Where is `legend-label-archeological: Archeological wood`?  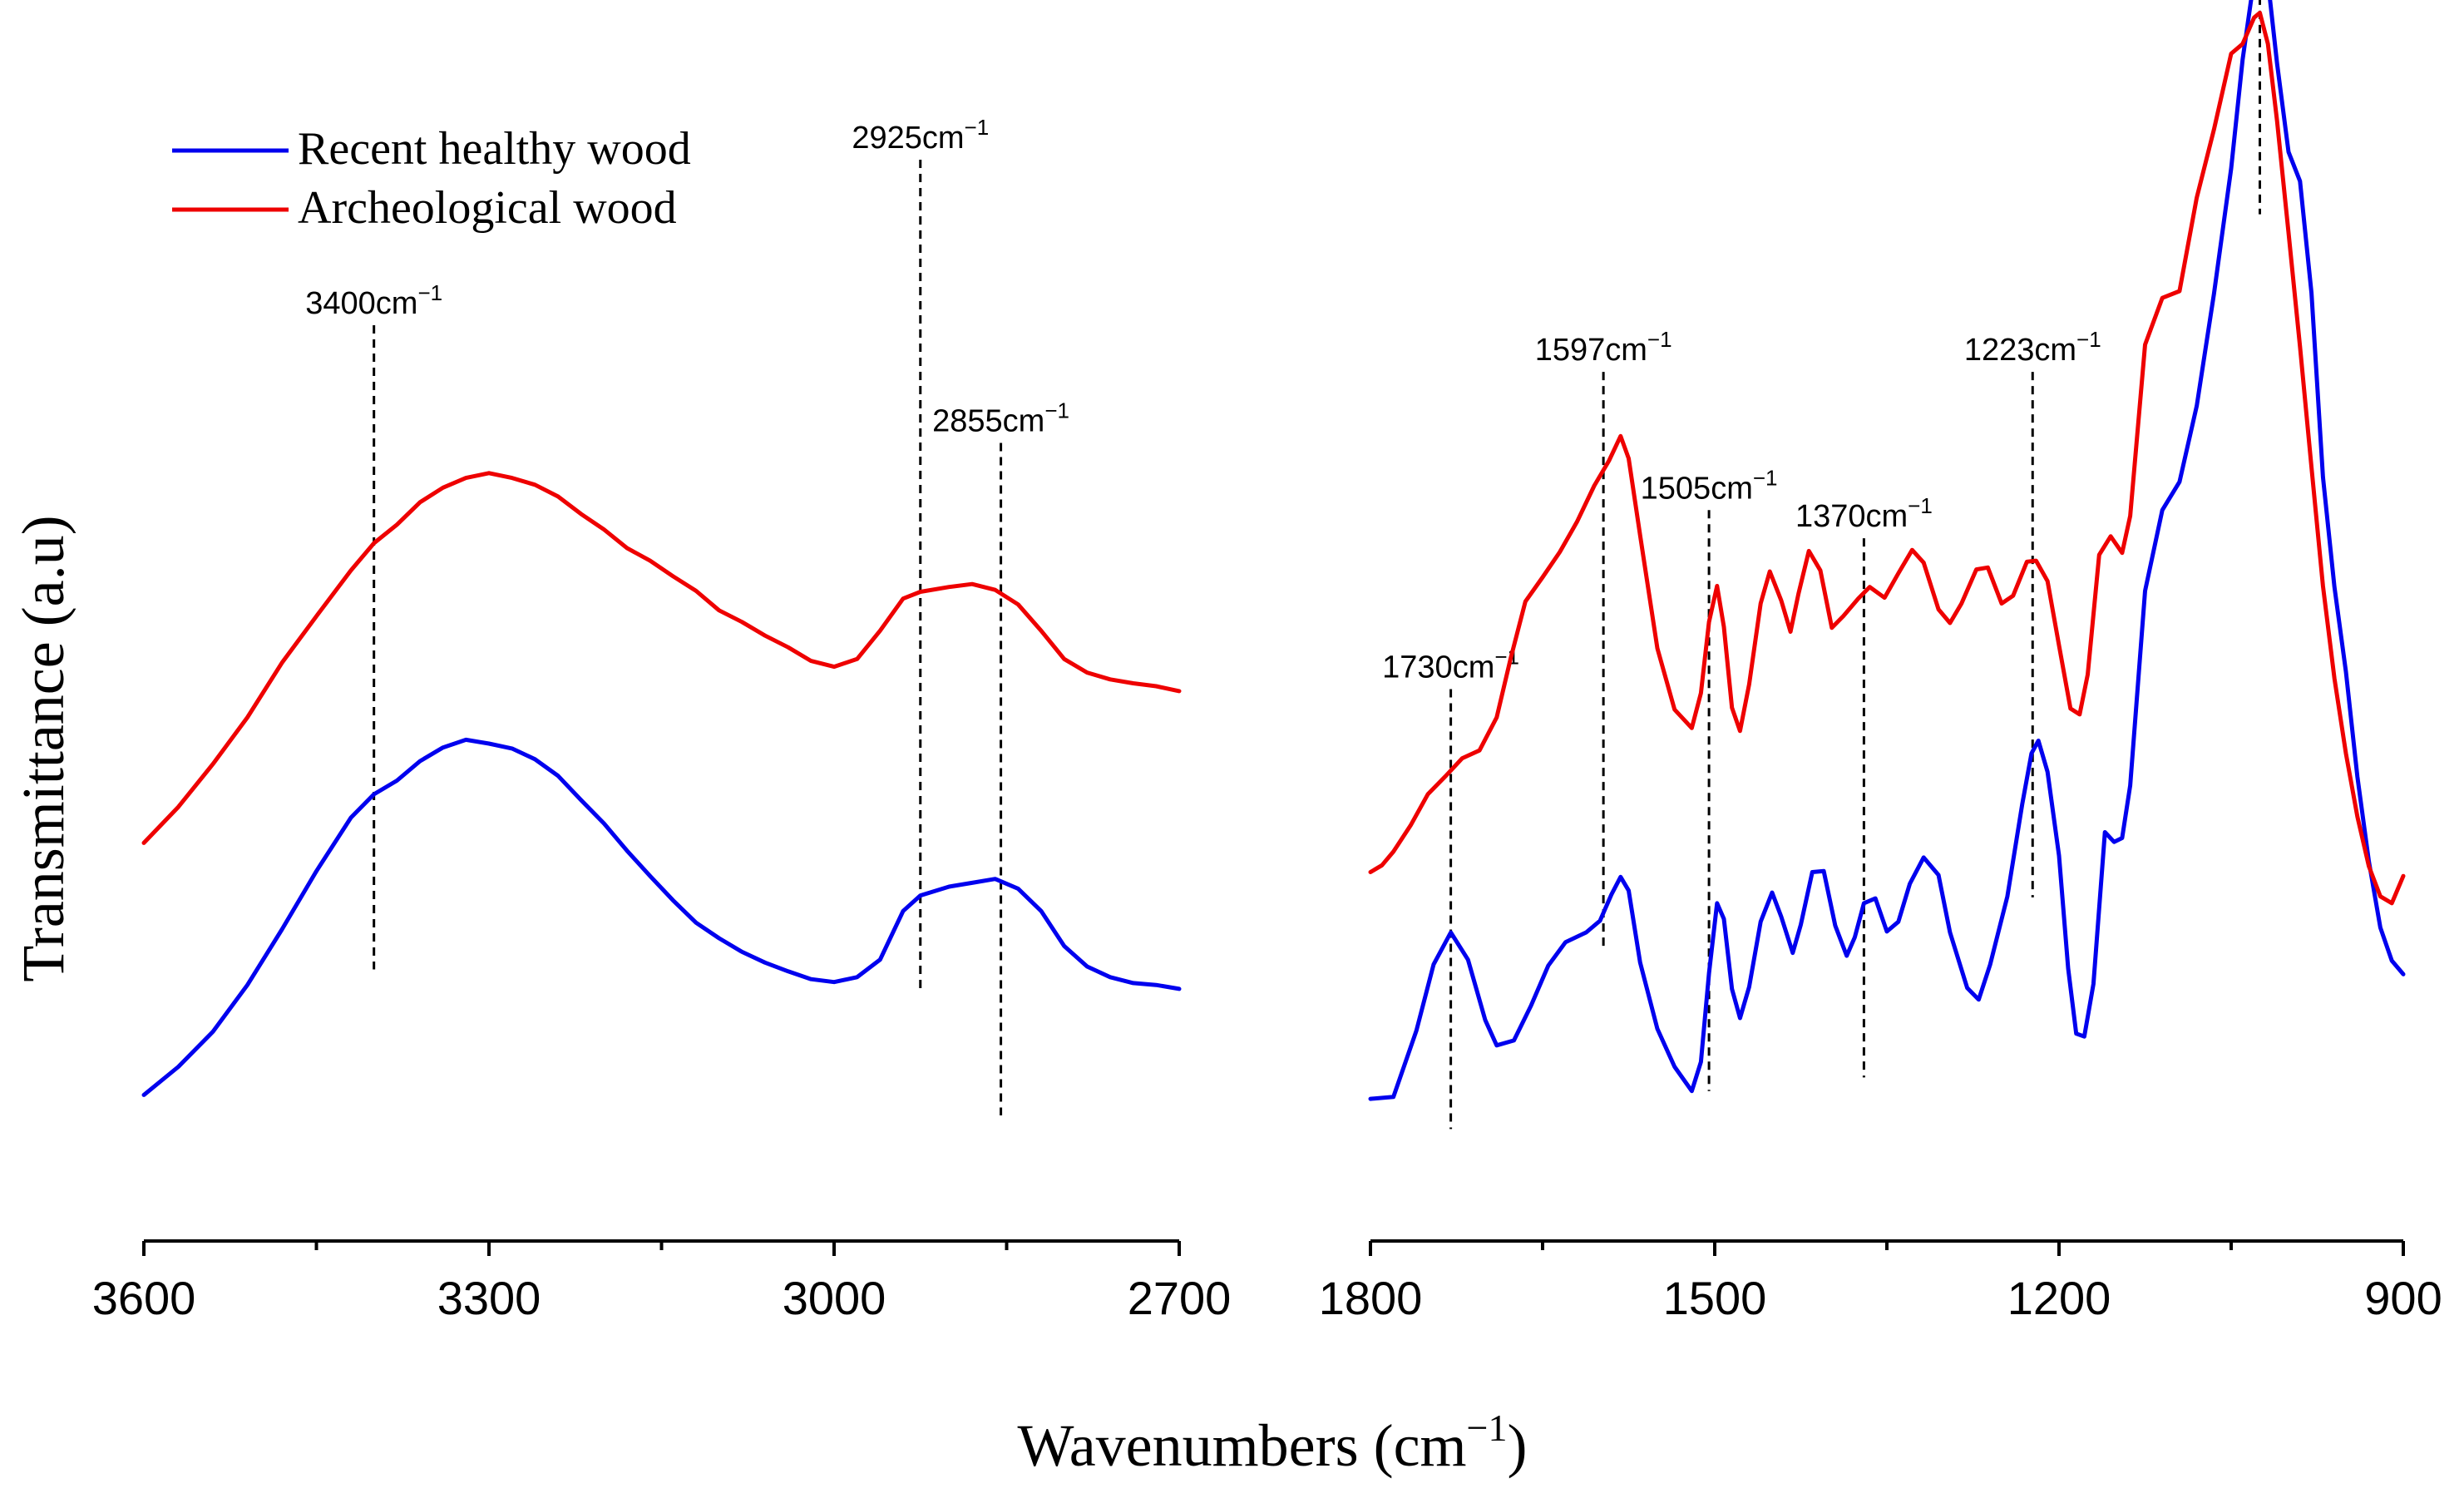 legend-label-archeological: Archeological wood is located at coordinates (487, 208).